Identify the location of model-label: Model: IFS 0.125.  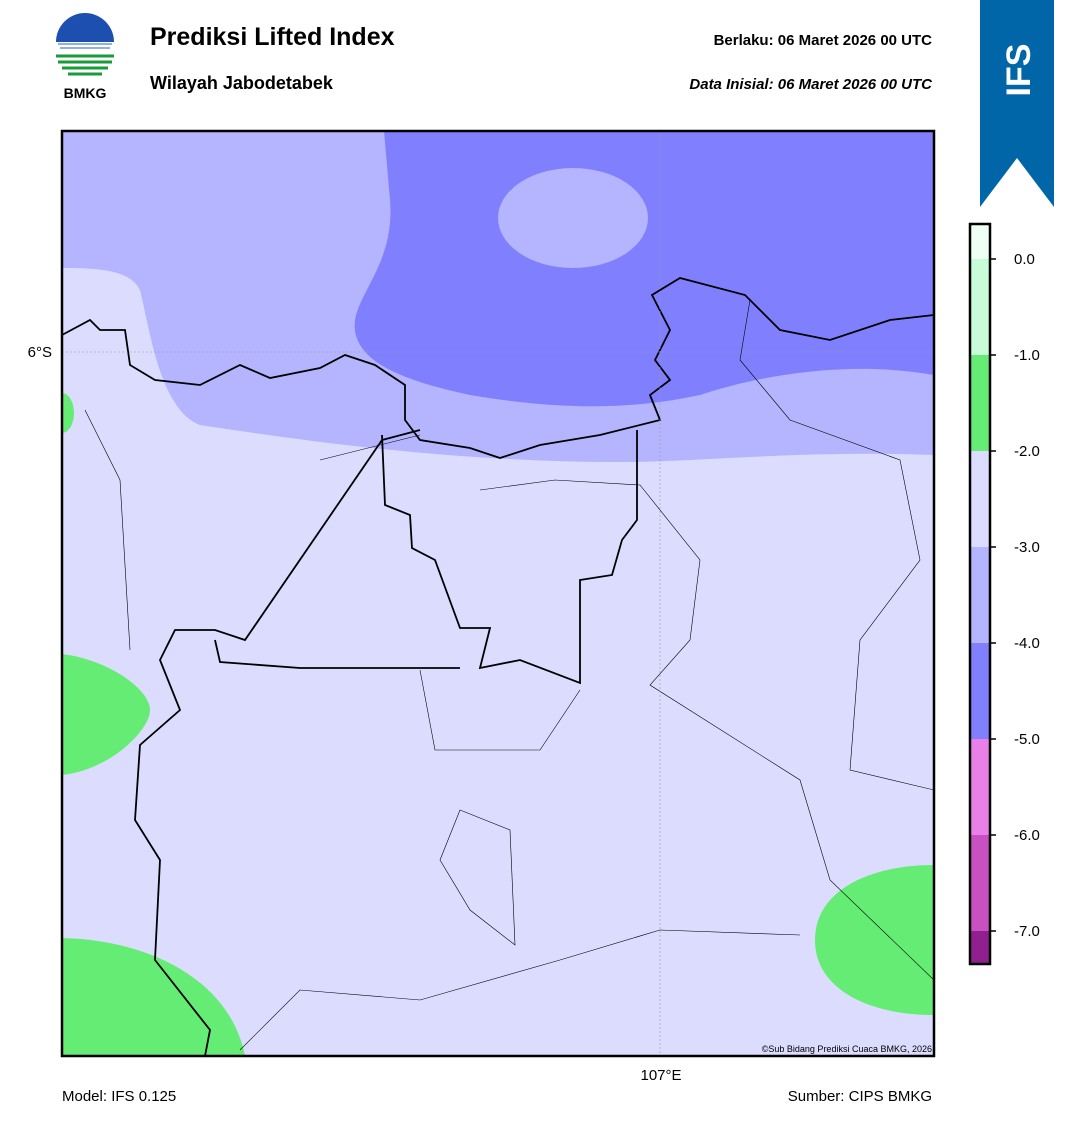
(119, 1096).